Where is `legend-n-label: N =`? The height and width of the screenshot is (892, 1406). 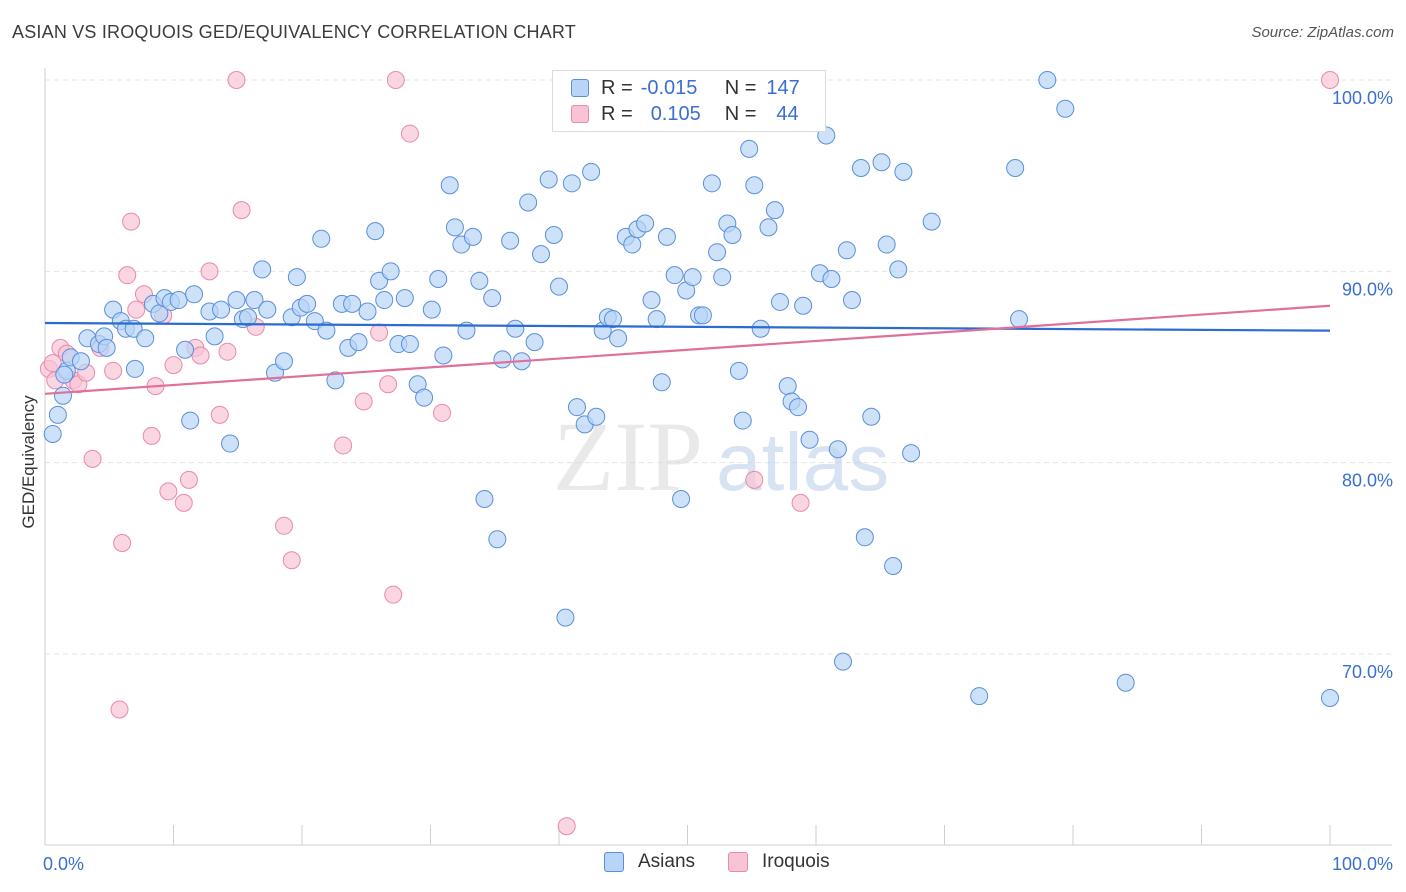 legend-n-label: N = is located at coordinates (740, 87).